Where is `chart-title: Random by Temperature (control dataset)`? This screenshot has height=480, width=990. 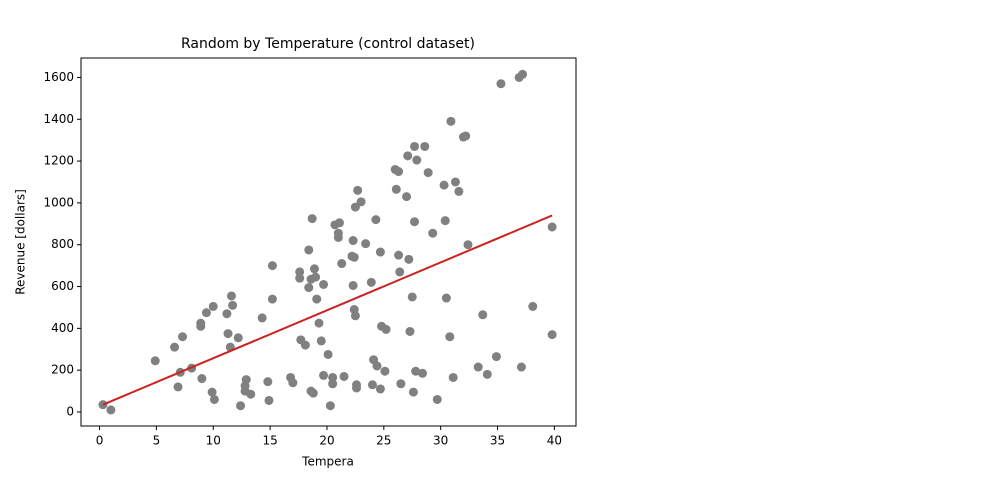 chart-title: Random by Temperature (control dataset) is located at coordinates (328, 44).